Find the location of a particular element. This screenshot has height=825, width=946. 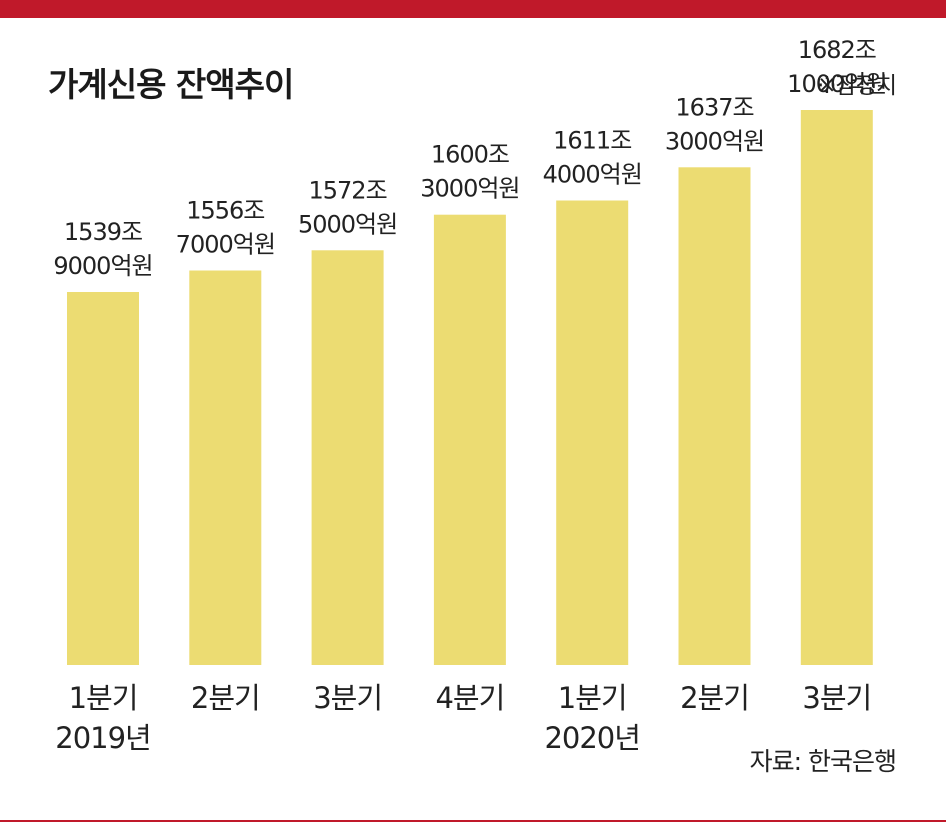

value-label-amount: 1600조 is located at coordinates (470, 155).